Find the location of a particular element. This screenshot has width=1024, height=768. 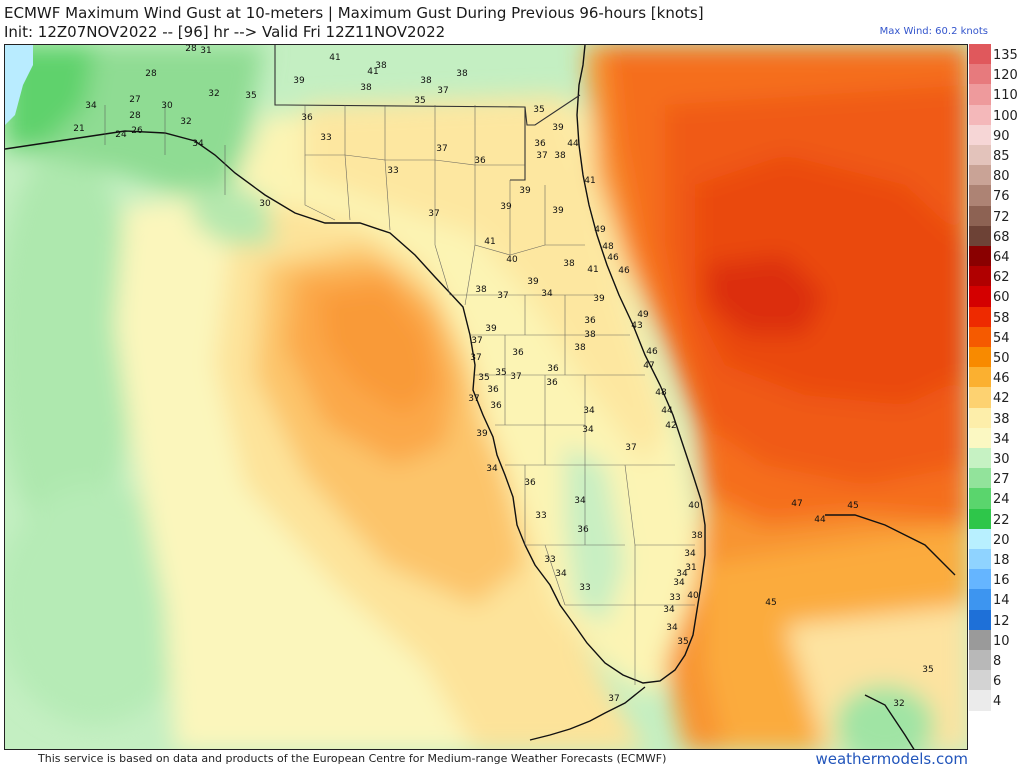

gust-value-label: 24 is located at coordinates (121, 135).